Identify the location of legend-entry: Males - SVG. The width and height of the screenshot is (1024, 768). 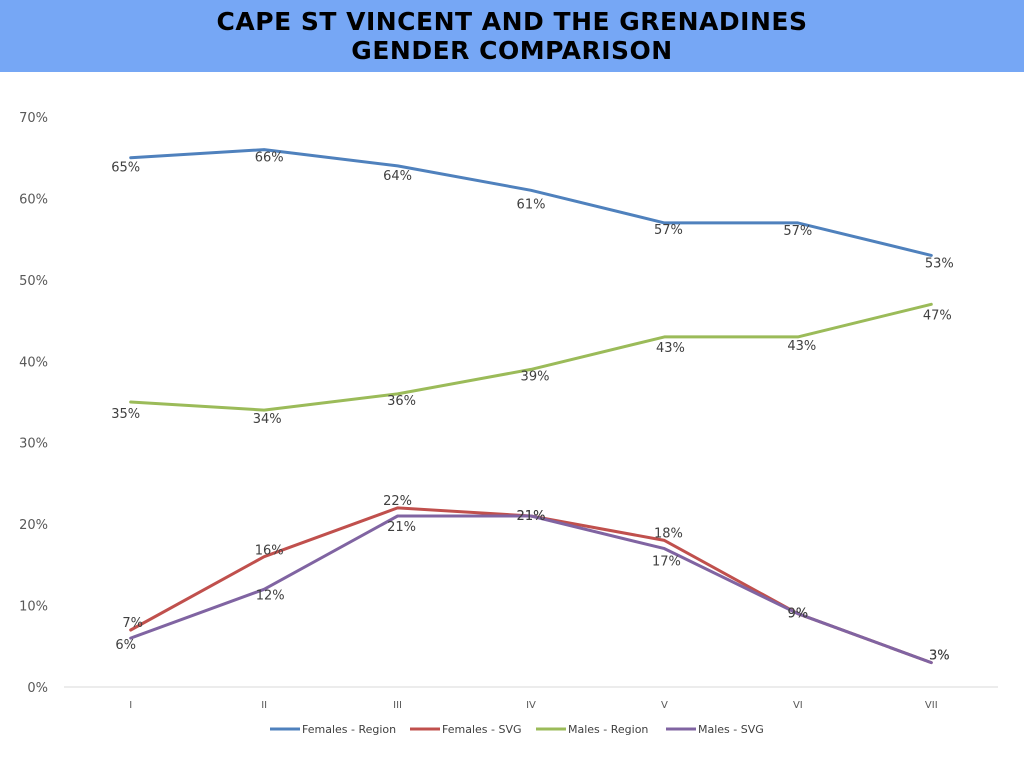
(731, 729).